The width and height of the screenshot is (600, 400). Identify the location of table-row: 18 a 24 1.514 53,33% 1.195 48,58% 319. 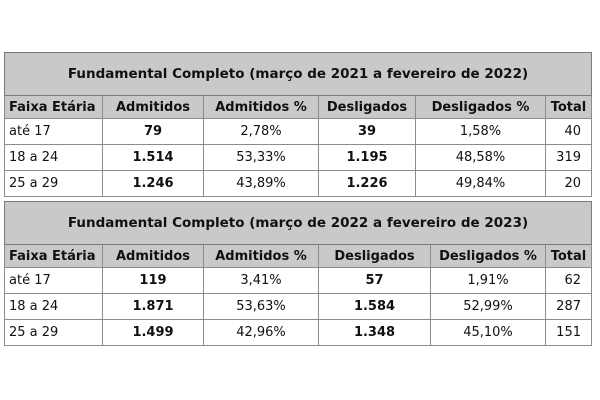
(298, 157).